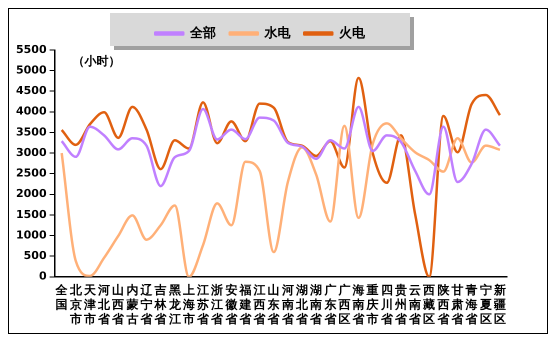 This screenshot has width=556, height=342. What do you see at coordinates (31, 235) in the screenshot?
I see `y-tick-label: 1000` at bounding box center [31, 235].